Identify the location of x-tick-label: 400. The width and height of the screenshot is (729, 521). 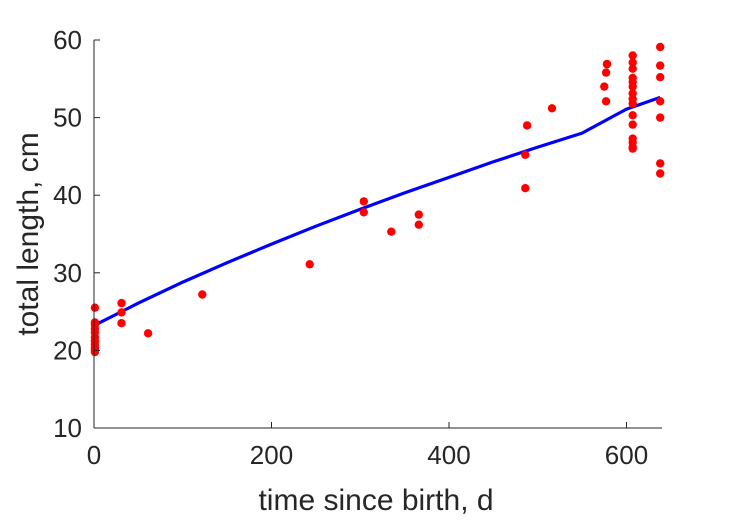
(448, 455).